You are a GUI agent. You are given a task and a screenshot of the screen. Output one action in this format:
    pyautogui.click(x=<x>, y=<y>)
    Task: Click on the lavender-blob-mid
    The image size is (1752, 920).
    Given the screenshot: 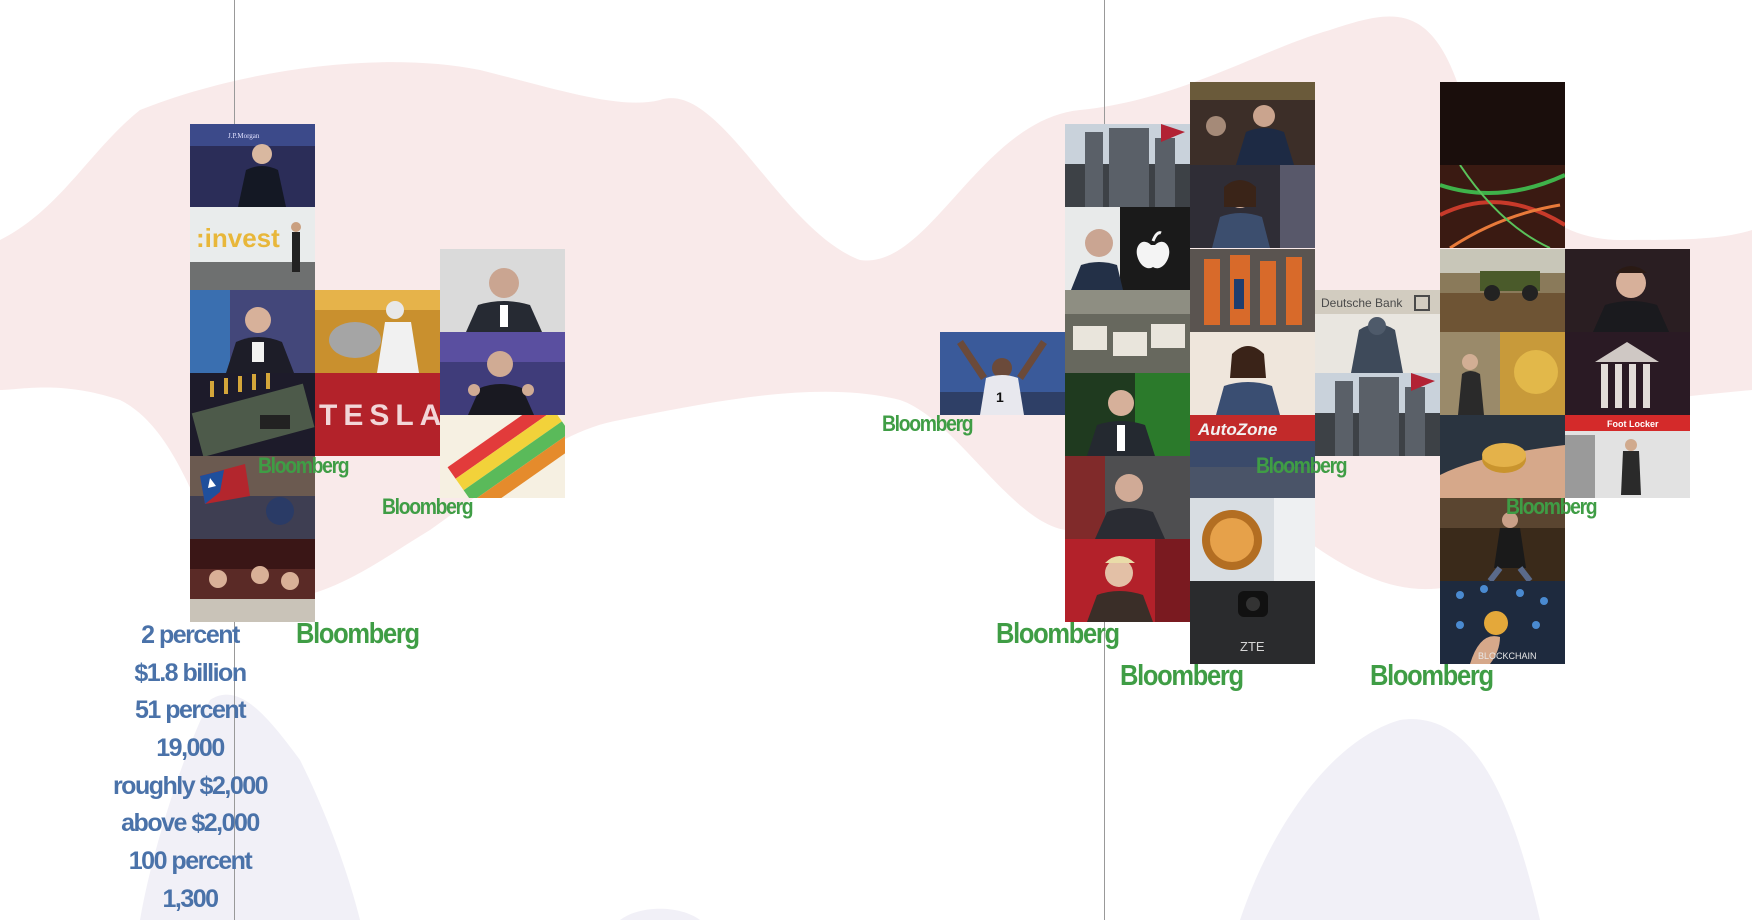 What is the action you would take?
    pyautogui.click(x=660, y=914)
    